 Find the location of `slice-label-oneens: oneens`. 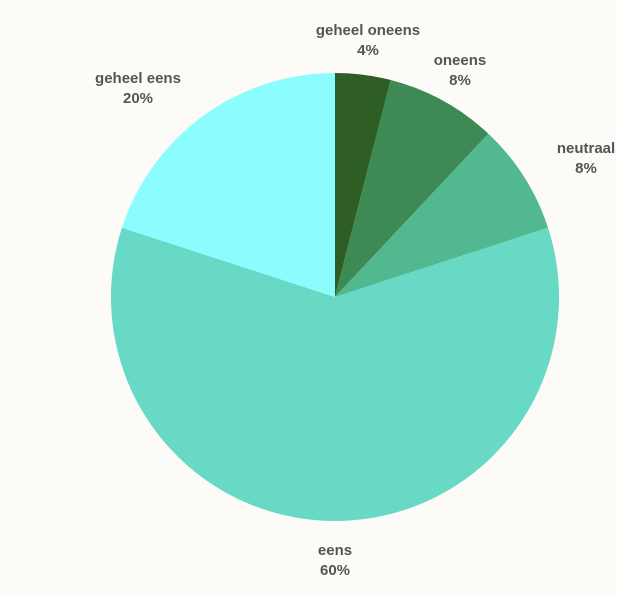

slice-label-oneens: oneens is located at coordinates (460, 60).